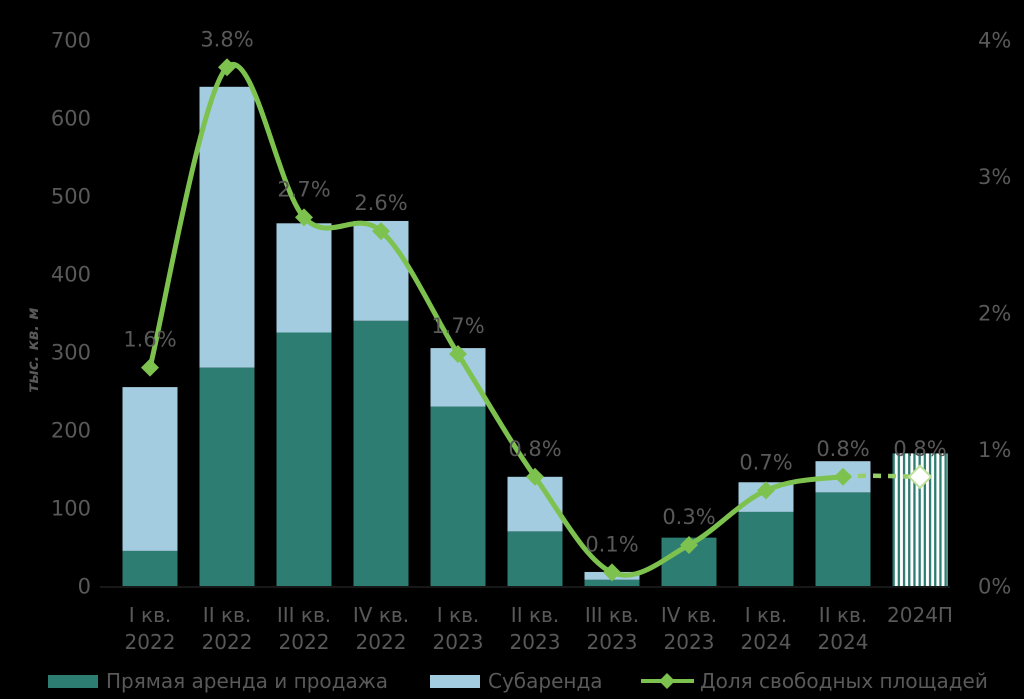 The height and width of the screenshot is (699, 1024). I want to click on vacancy-value-label-0: 1.6%, so click(149, 340).